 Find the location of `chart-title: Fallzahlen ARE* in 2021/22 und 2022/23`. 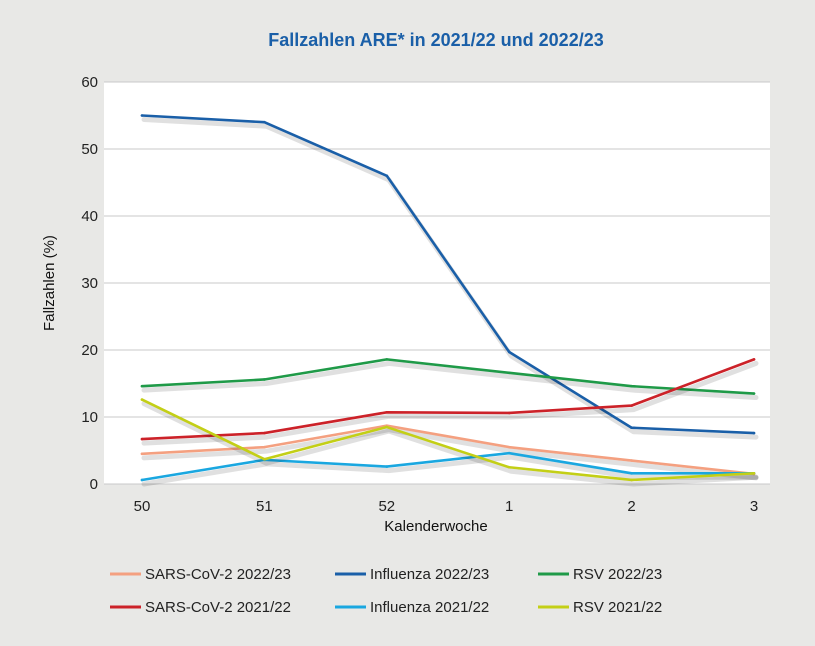

chart-title: Fallzahlen ARE* in 2021/22 und 2022/23 is located at coordinates (435, 40).